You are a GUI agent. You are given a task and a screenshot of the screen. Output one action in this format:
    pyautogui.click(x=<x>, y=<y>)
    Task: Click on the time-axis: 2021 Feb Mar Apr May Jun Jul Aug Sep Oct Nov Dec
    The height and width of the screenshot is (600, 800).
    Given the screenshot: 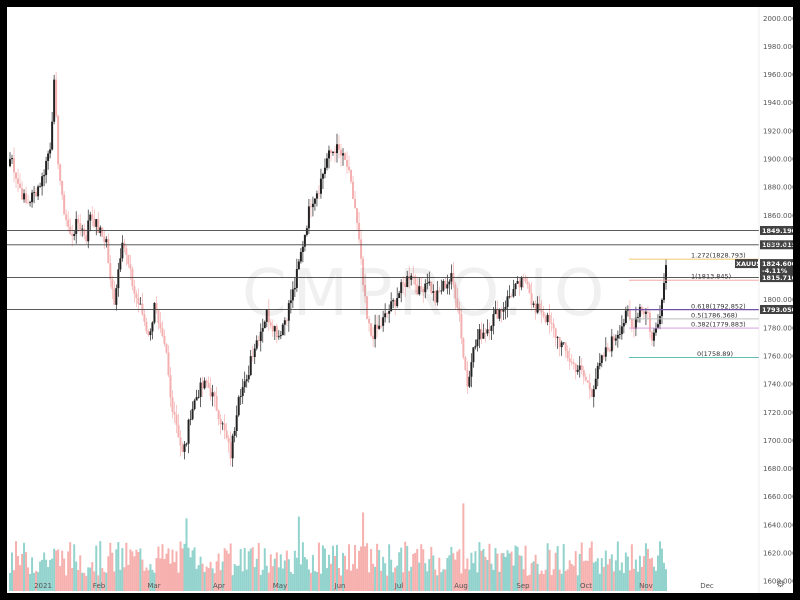 What is the action you would take?
    pyautogui.click(x=374, y=586)
    